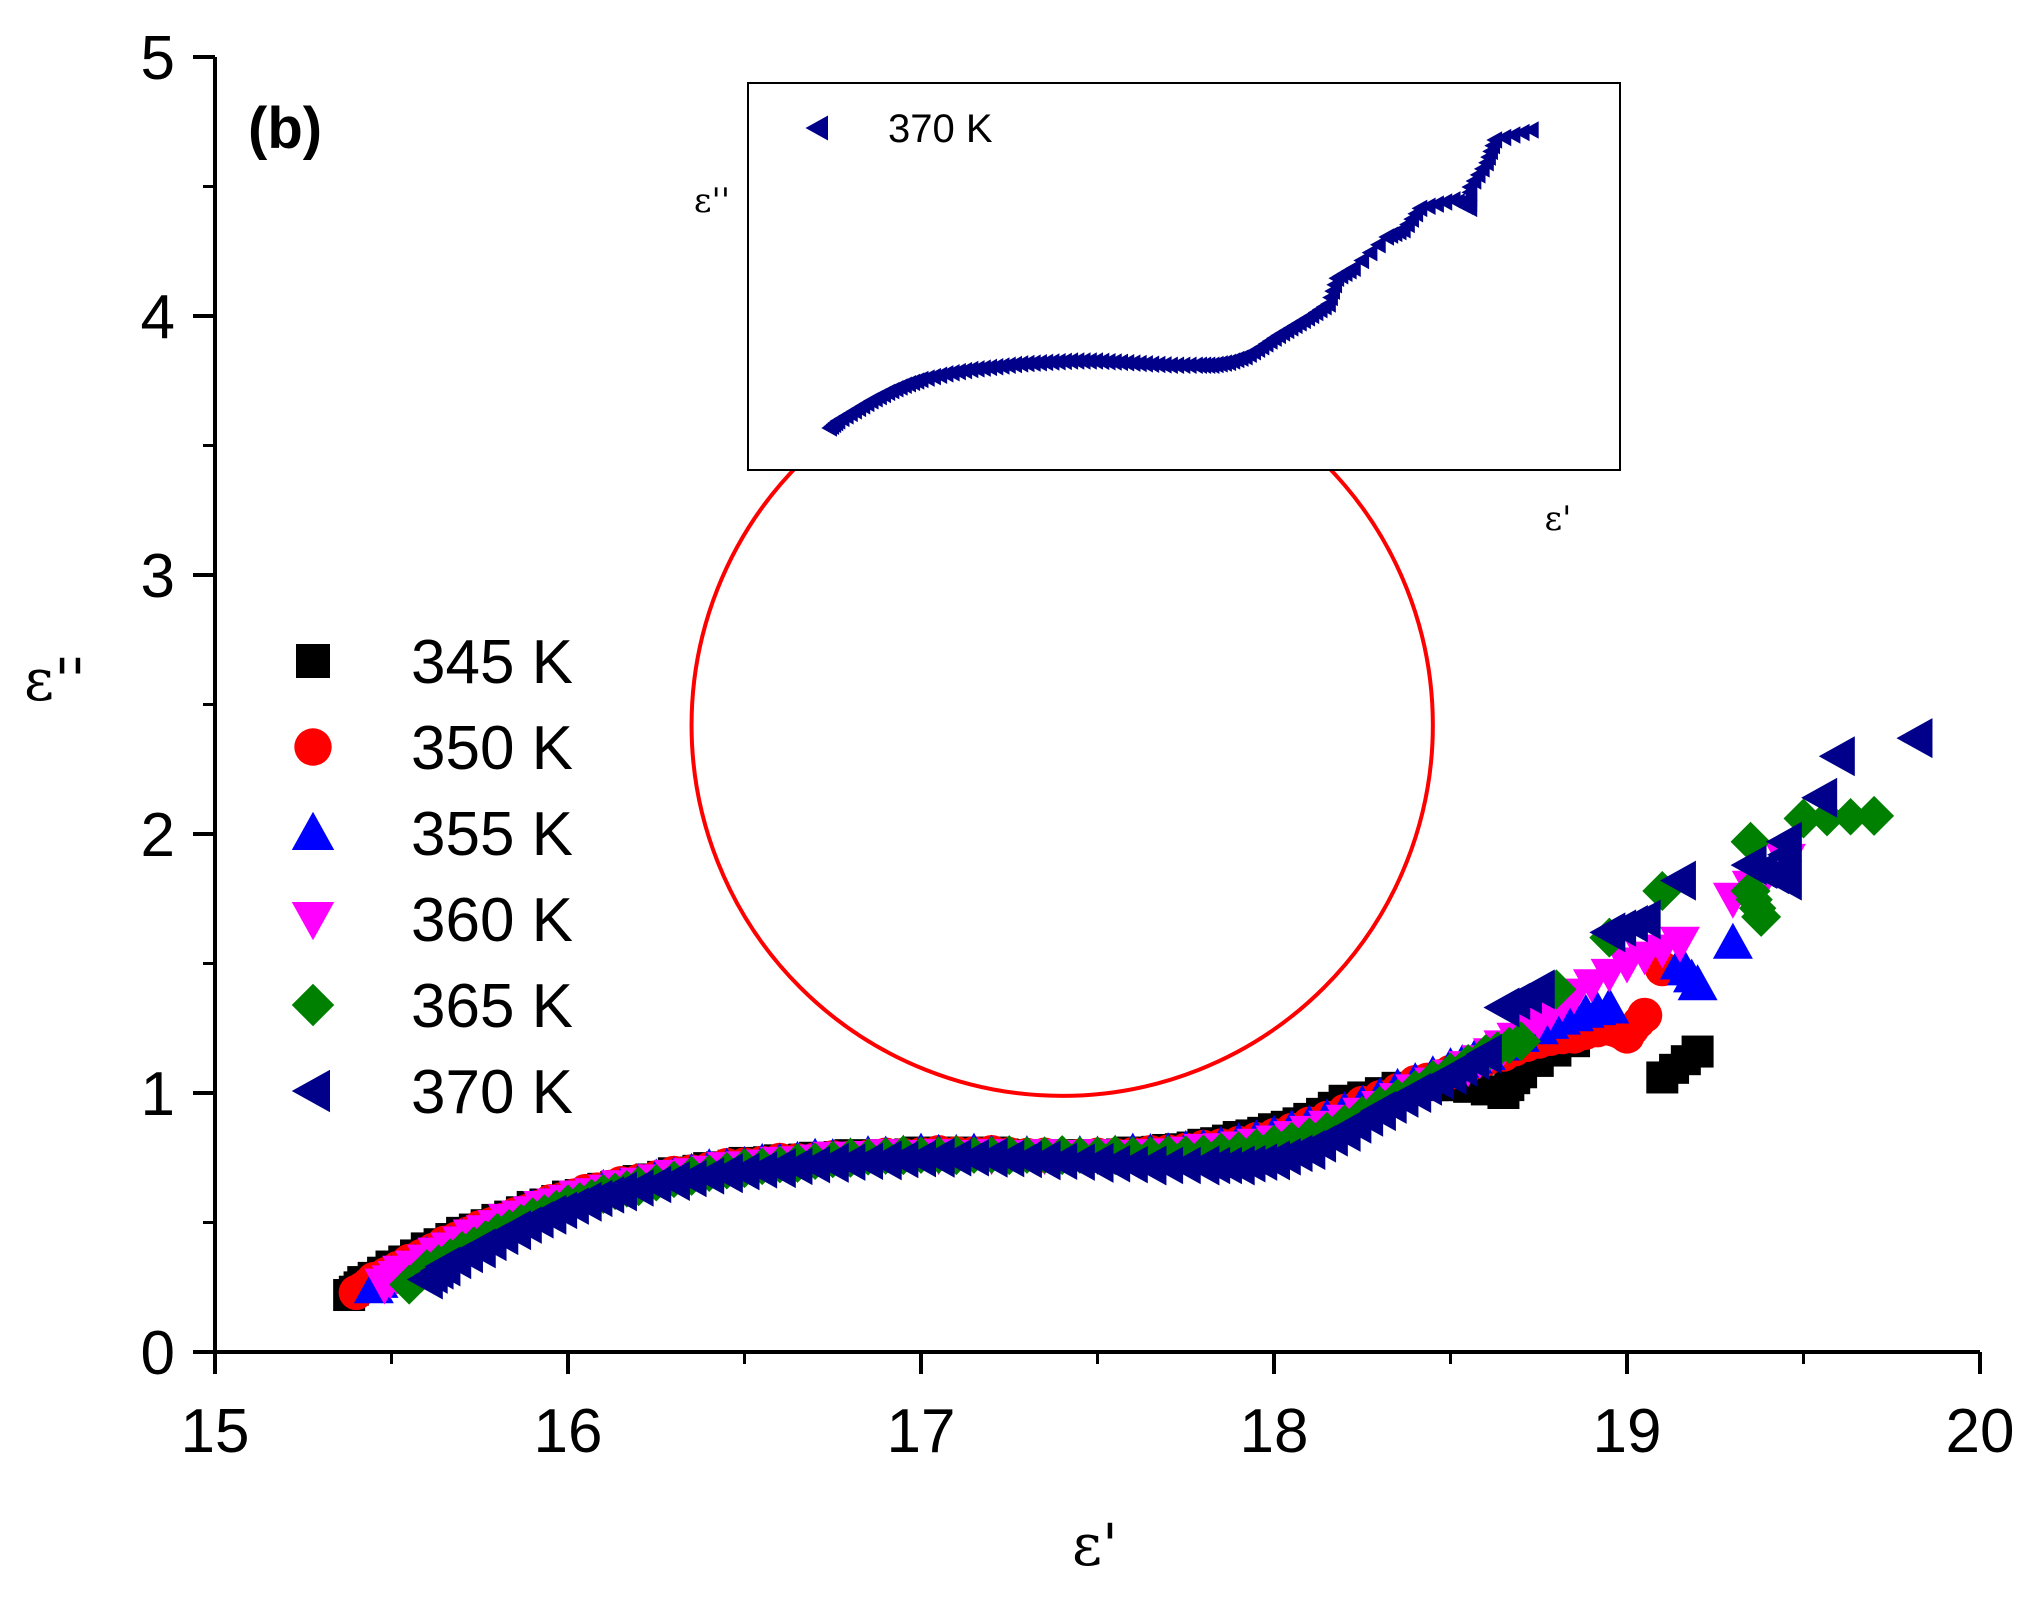 The height and width of the screenshot is (1605, 2040). I want to click on inset-series-370K, so click(1180, 279).